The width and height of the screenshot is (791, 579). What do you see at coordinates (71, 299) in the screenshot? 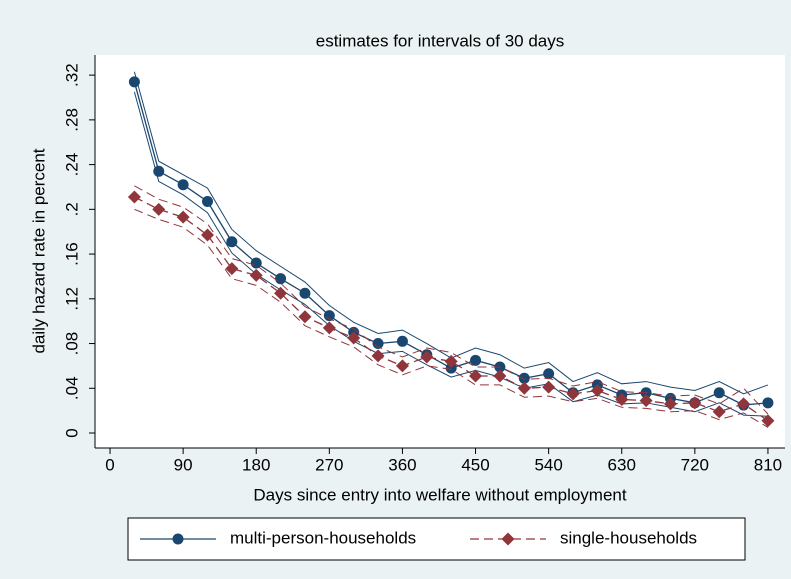
I see `y-tick-label: .12` at bounding box center [71, 299].